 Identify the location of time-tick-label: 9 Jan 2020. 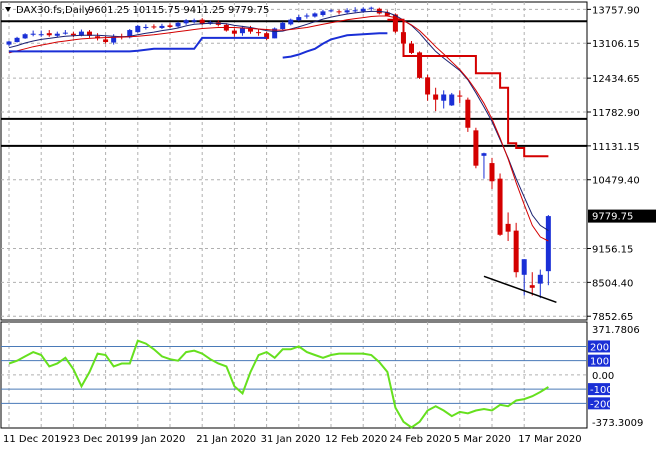
(159, 439).